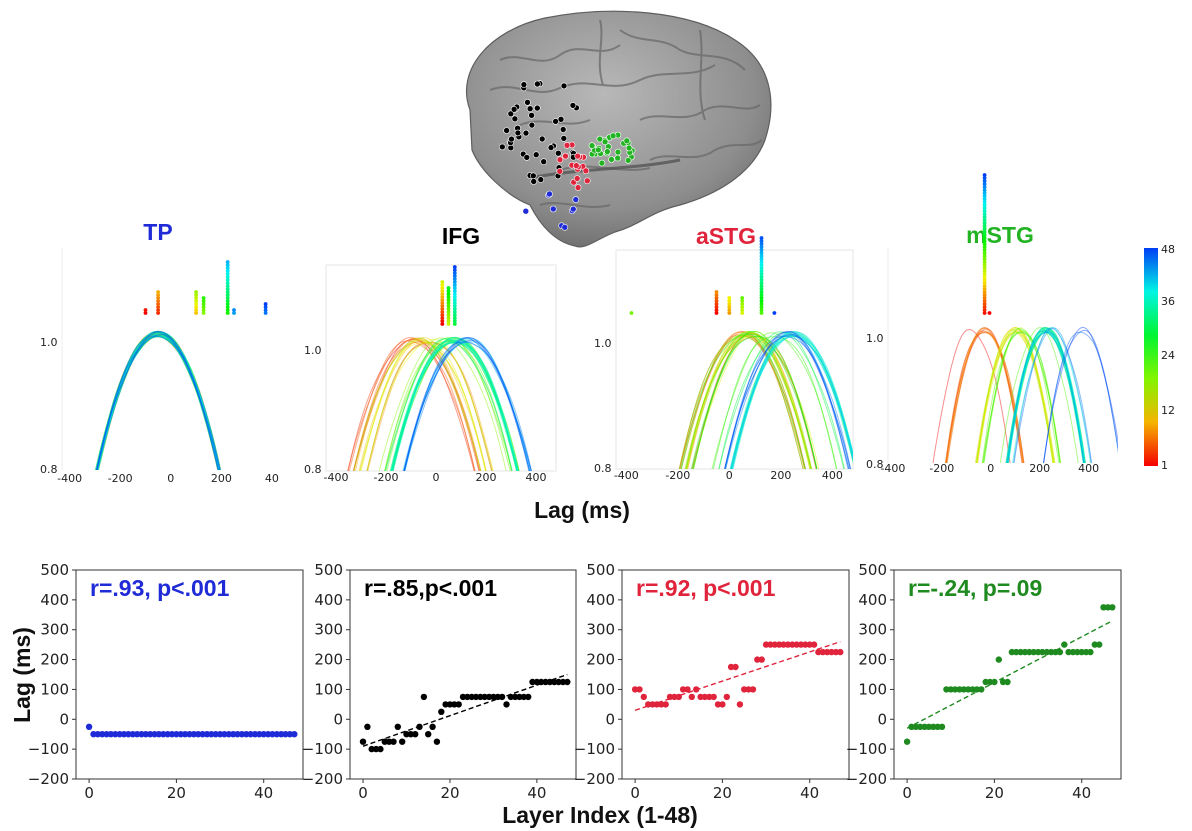  I want to click on y-tick-label: −100, so click(866, 749).